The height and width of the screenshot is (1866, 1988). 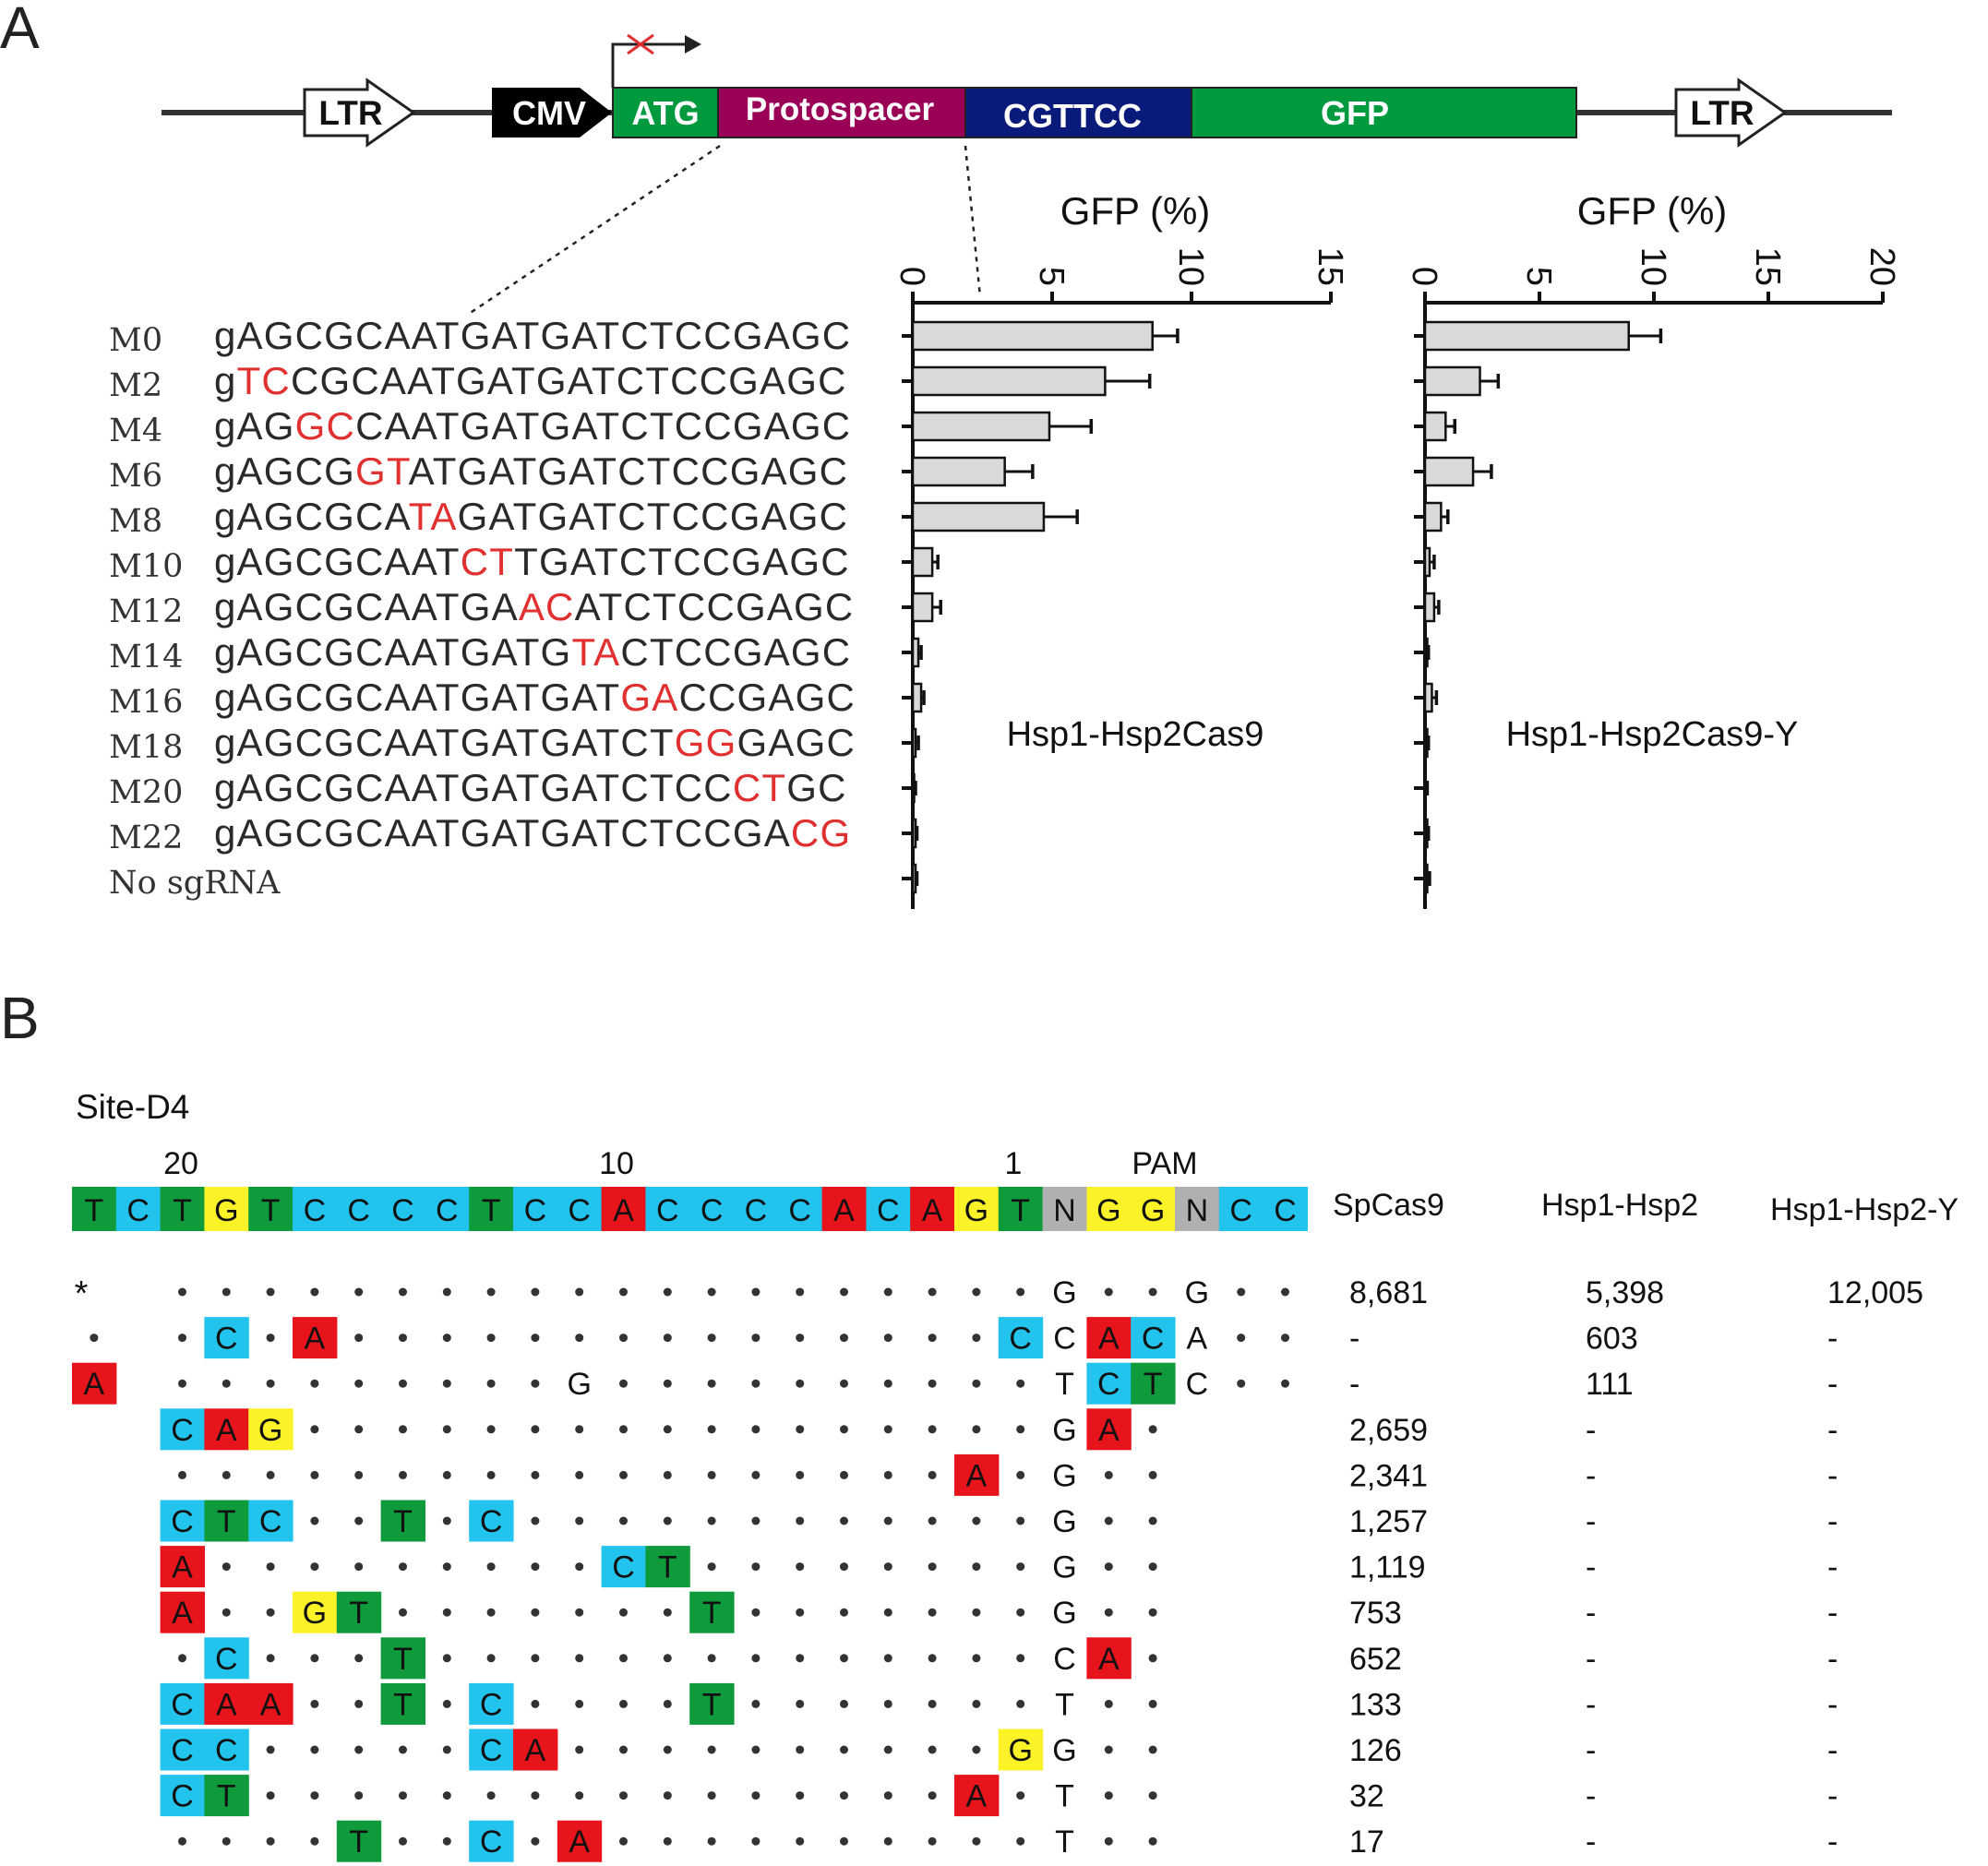 What do you see at coordinates (146, 566) in the screenshot?
I see `sequence-name: M10` at bounding box center [146, 566].